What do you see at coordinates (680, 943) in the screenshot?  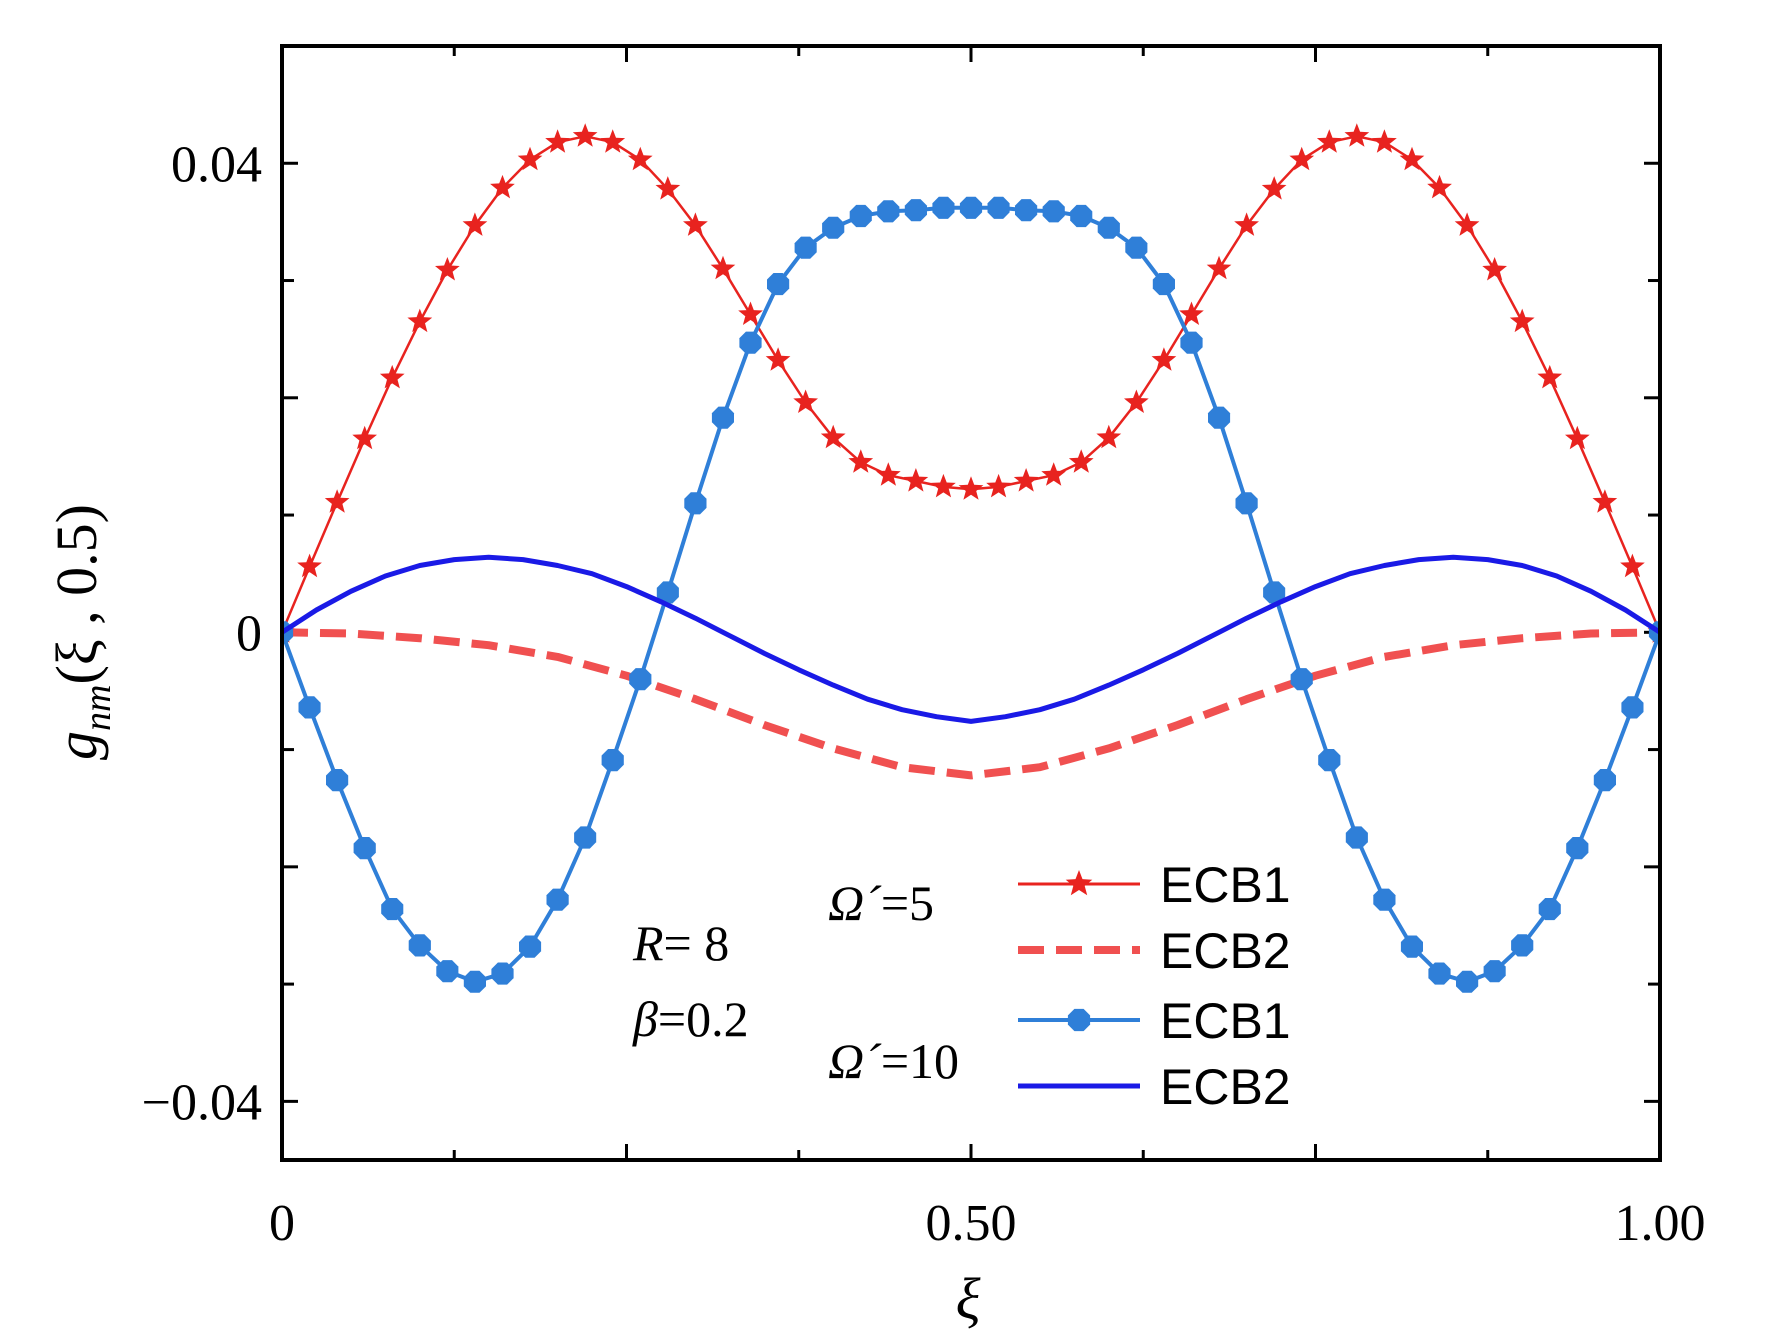 I see `annotation-r: R= 8` at bounding box center [680, 943].